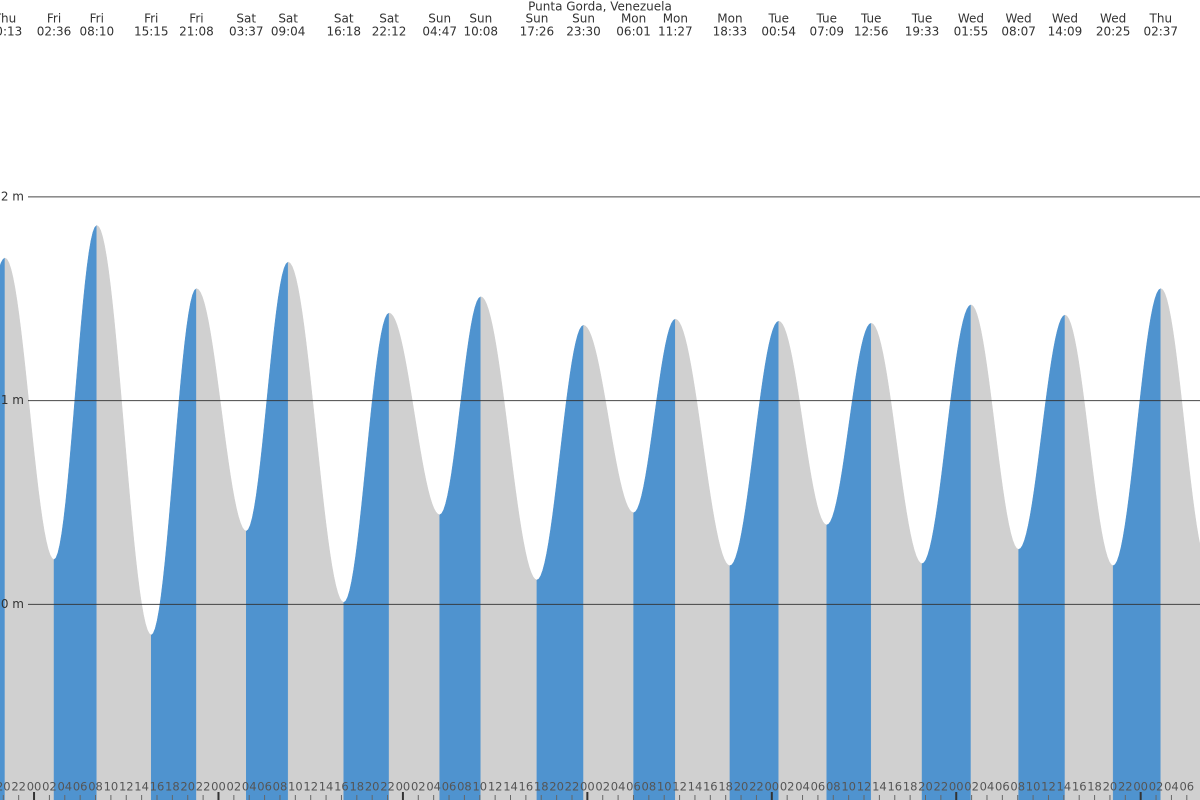 This screenshot has width=1200, height=800. I want to click on extreme-time: 17:26, so click(537, 32).